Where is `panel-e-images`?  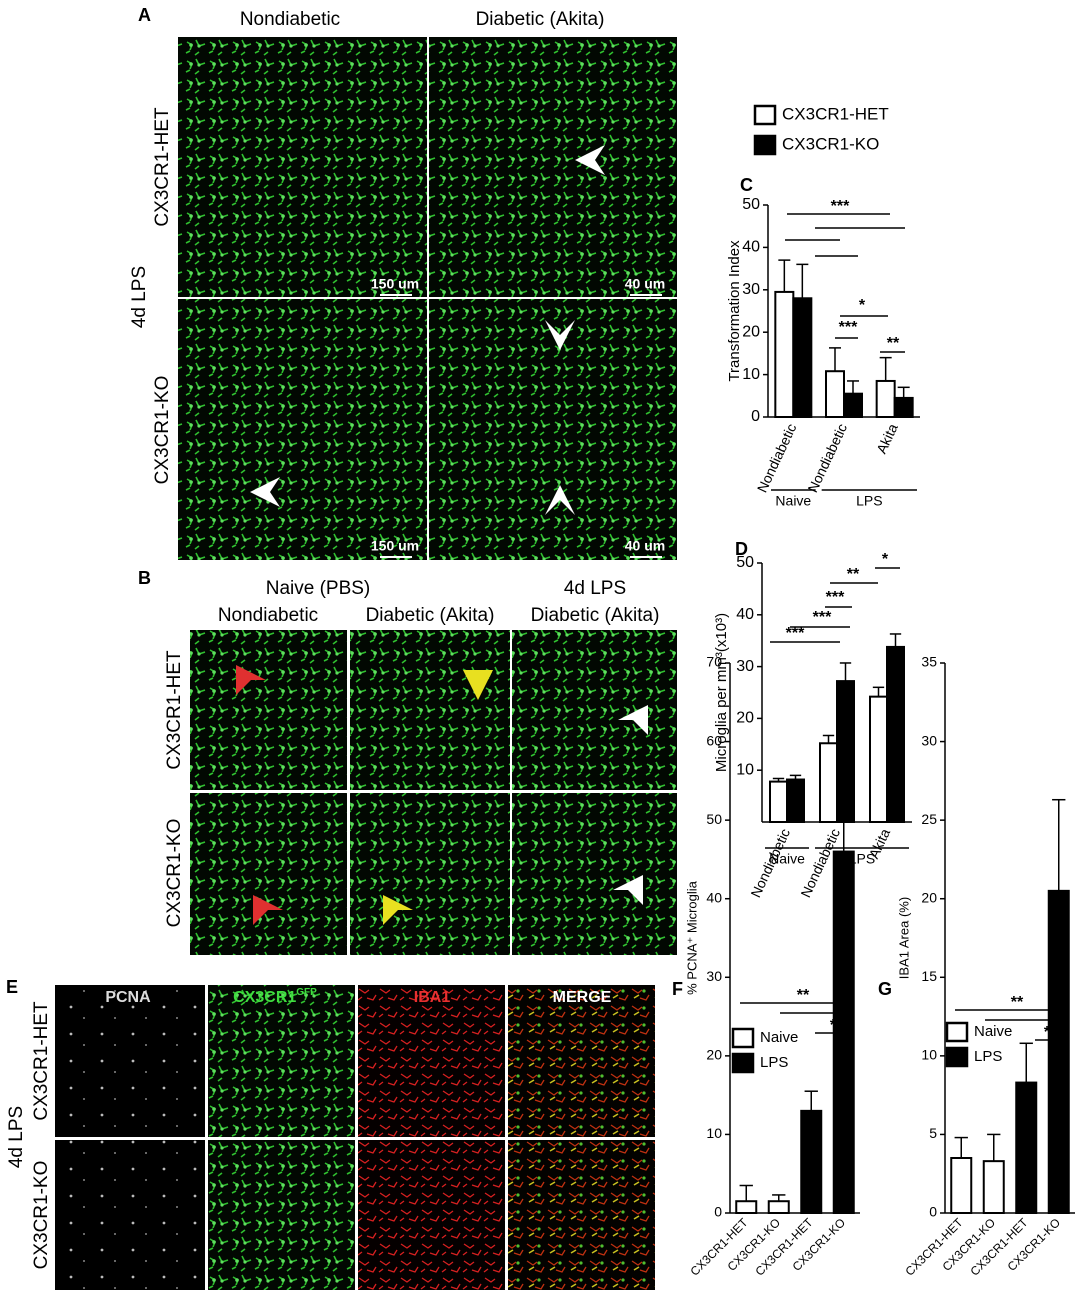
panel-e-images is located at coordinates (355, 1137).